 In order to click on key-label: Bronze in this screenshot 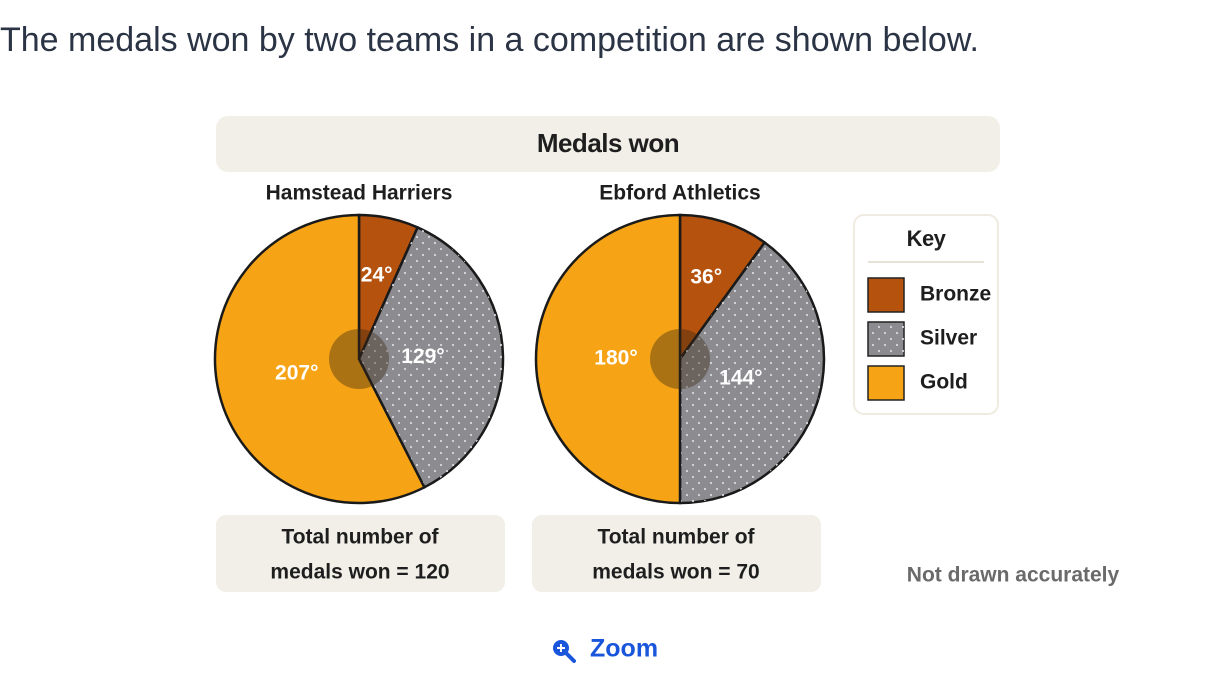, I will do `click(955, 294)`.